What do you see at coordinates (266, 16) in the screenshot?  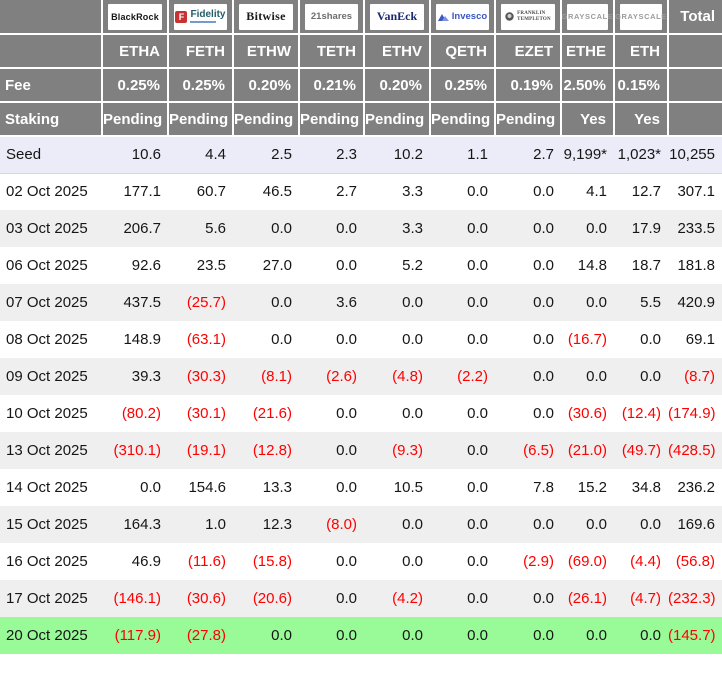 I see `bitwise-label: Bitwise` at bounding box center [266, 16].